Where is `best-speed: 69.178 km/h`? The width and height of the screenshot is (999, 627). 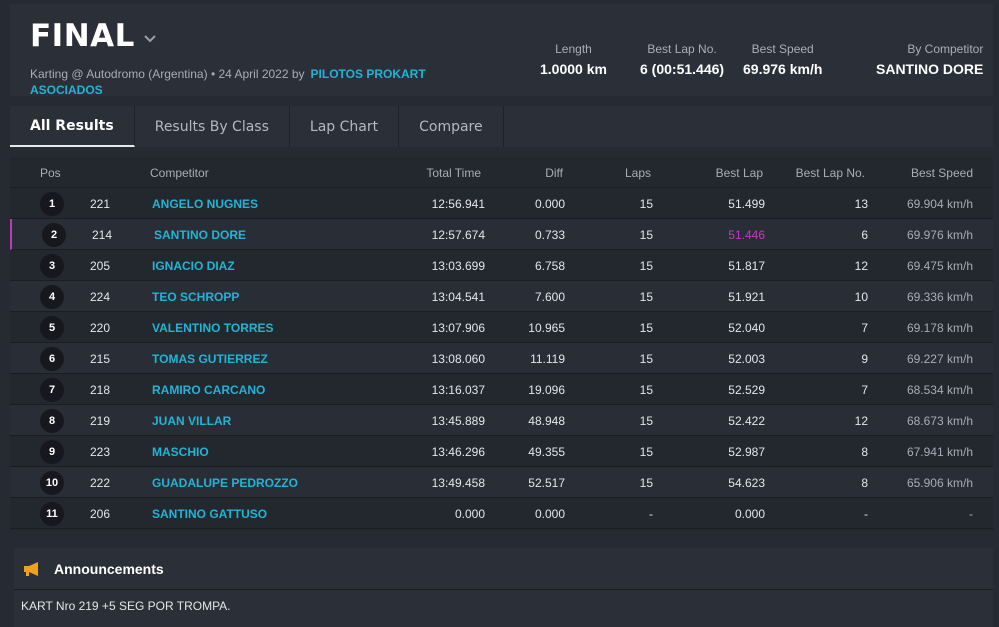
best-speed: 69.178 km/h is located at coordinates (939, 328).